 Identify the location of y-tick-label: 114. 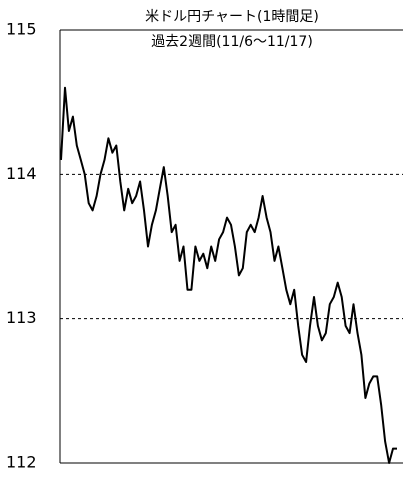
(21, 173).